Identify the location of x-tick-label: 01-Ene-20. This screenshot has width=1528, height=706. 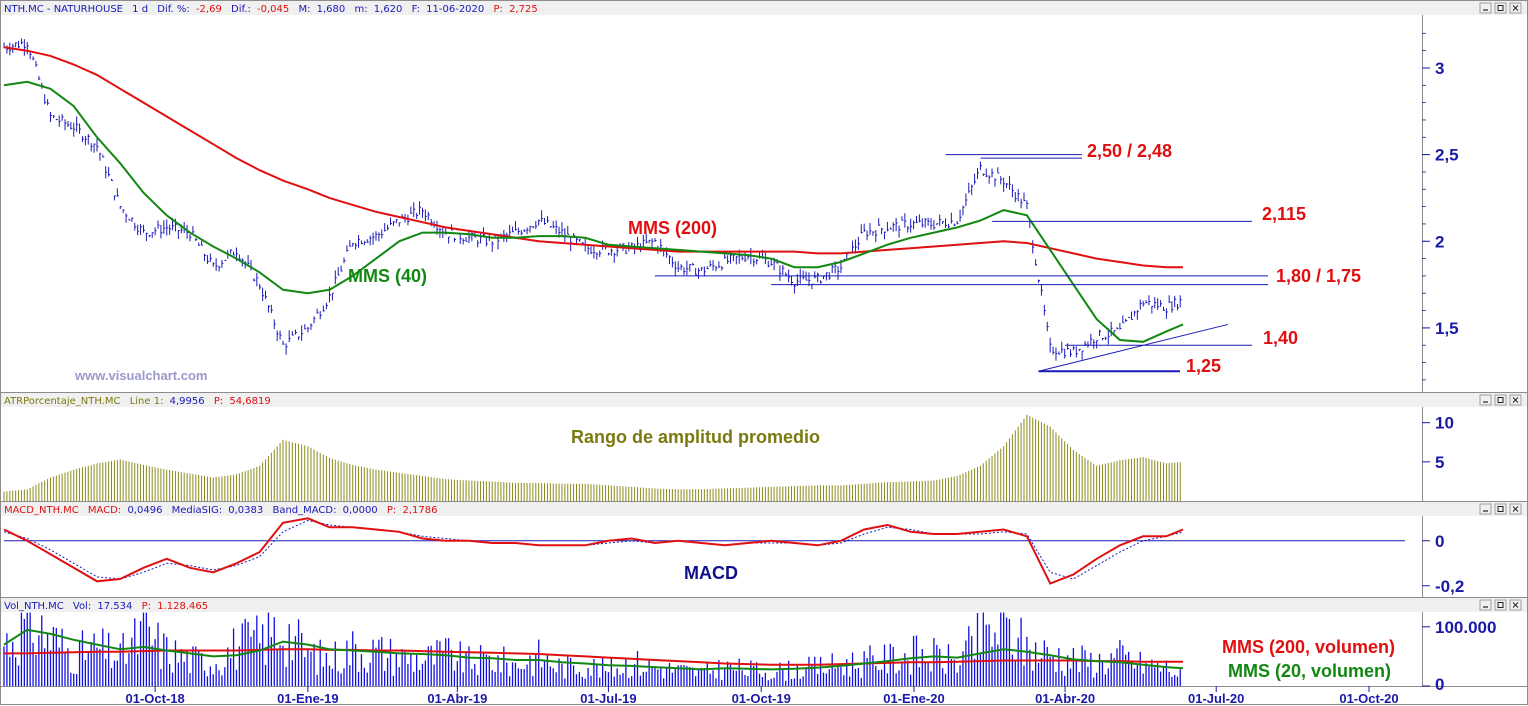
(913, 698).